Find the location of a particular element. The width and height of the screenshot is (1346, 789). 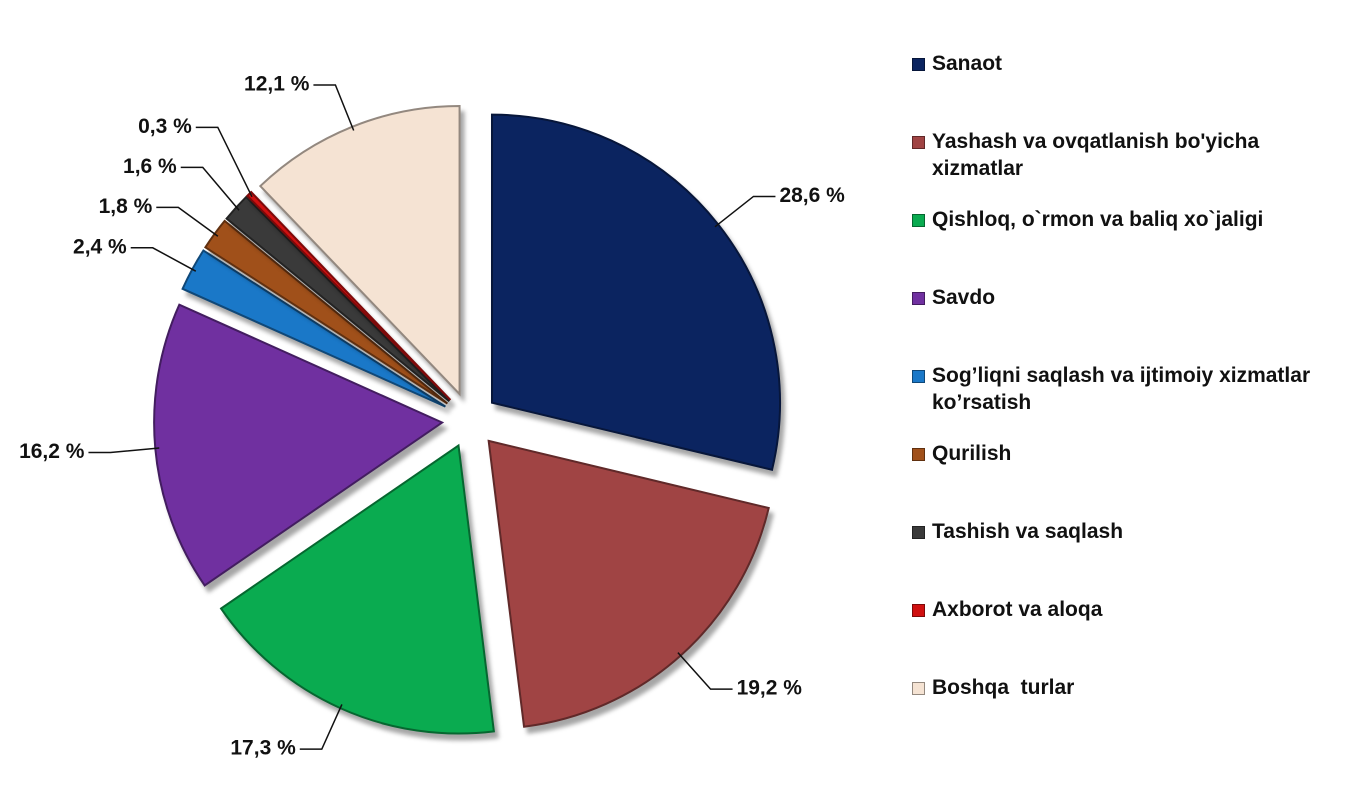

legend-item: Tashish va saqlash is located at coordinates (1127, 557).